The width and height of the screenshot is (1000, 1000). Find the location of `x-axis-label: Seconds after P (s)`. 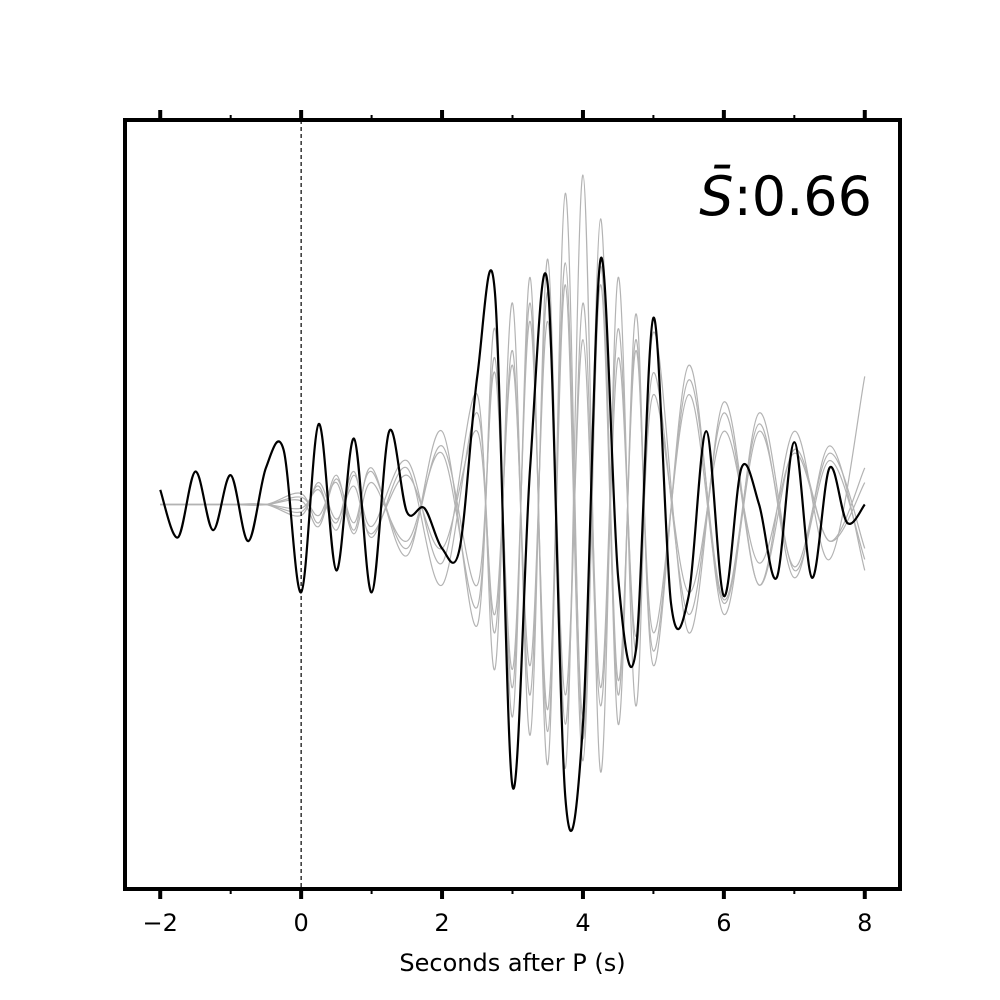

x-axis-label: Seconds after P (s) is located at coordinates (512, 963).